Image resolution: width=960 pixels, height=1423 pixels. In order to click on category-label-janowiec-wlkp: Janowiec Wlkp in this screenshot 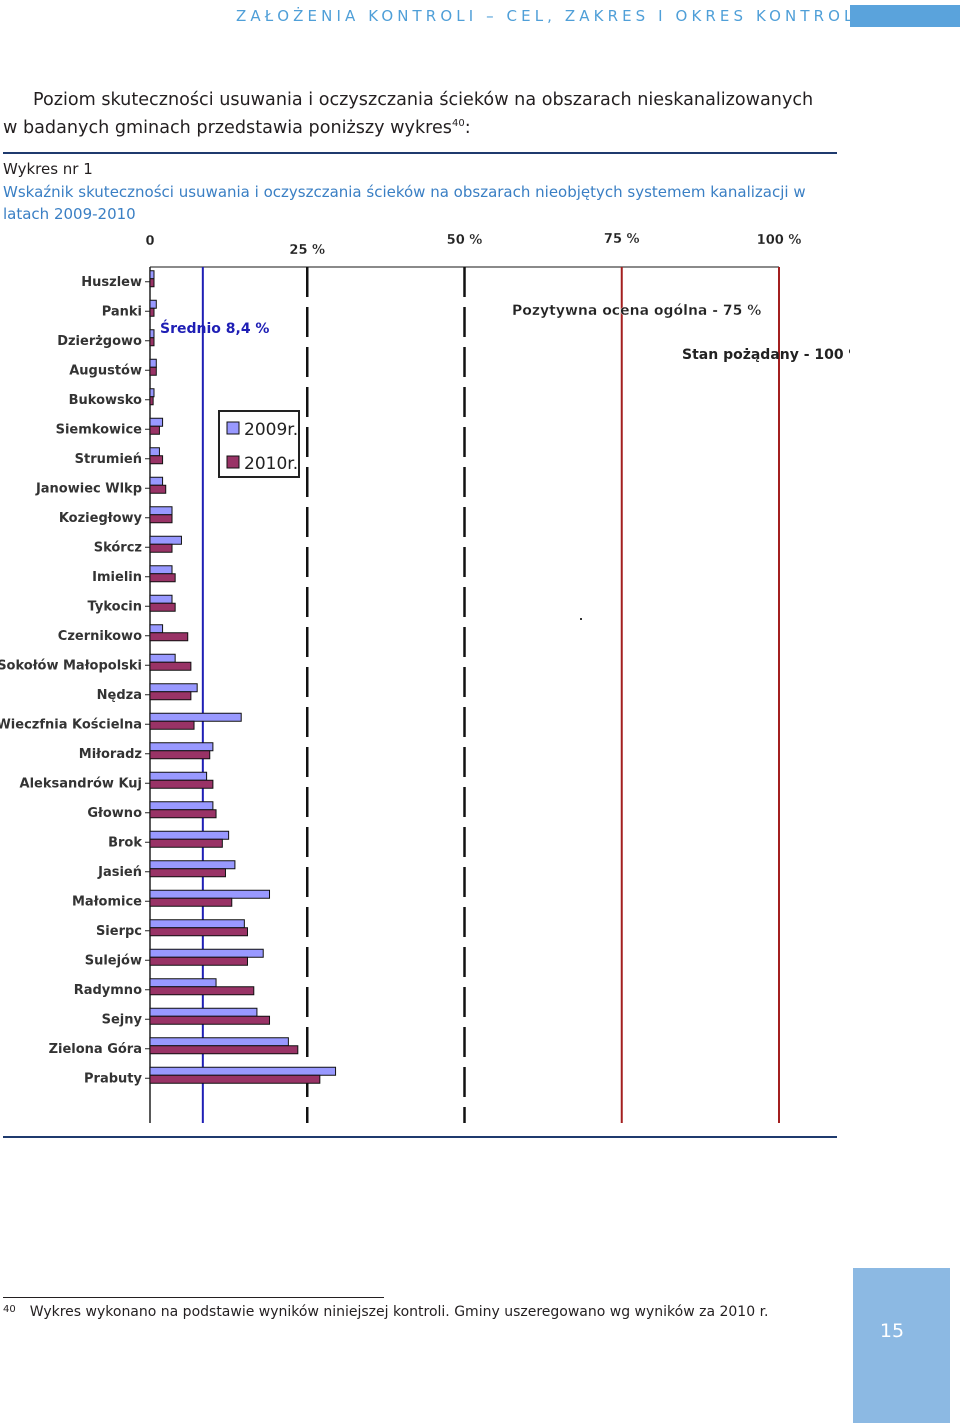, I will do `click(88, 488)`.